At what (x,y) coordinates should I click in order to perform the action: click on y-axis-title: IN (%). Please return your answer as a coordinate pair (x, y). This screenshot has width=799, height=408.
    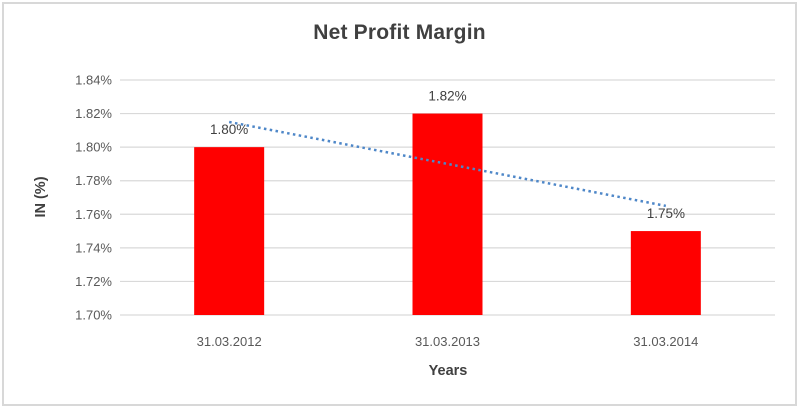
    Looking at the image, I should click on (41, 197).